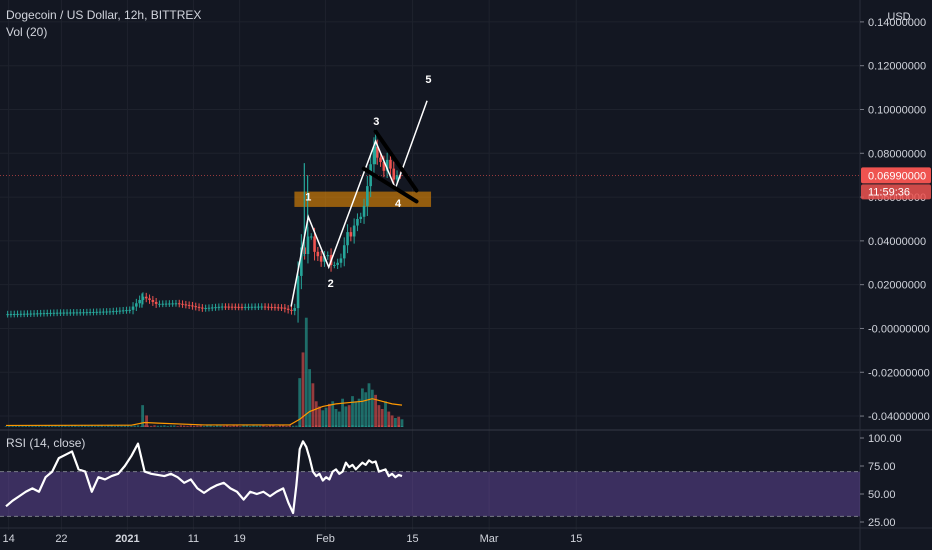 The height and width of the screenshot is (550, 932). Describe the element at coordinates (899, 329) in the screenshot. I see `price-tick-label: -0.00000000` at that location.